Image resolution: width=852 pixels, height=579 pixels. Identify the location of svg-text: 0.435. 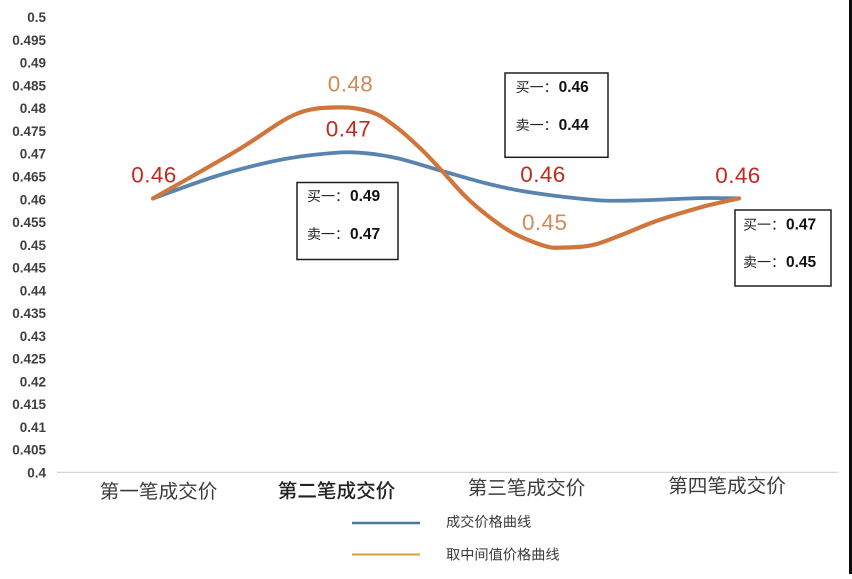
(29, 313).